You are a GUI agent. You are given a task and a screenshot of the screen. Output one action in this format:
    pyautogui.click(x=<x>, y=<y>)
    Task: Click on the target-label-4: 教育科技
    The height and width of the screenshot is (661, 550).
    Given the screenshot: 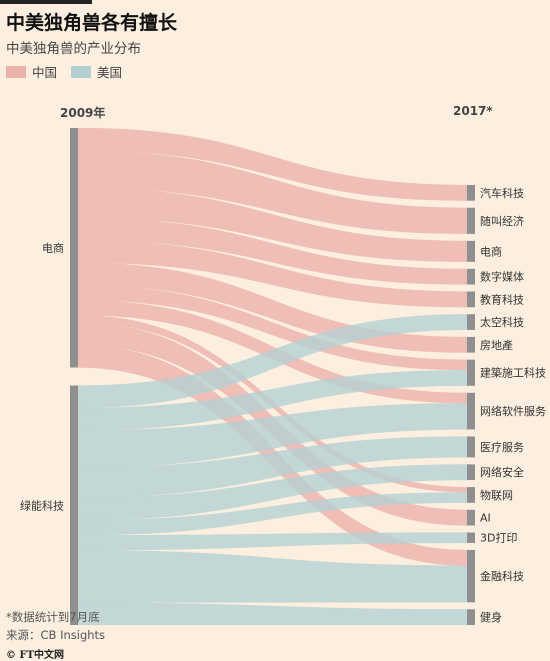 What is the action you would take?
    pyautogui.click(x=502, y=299)
    